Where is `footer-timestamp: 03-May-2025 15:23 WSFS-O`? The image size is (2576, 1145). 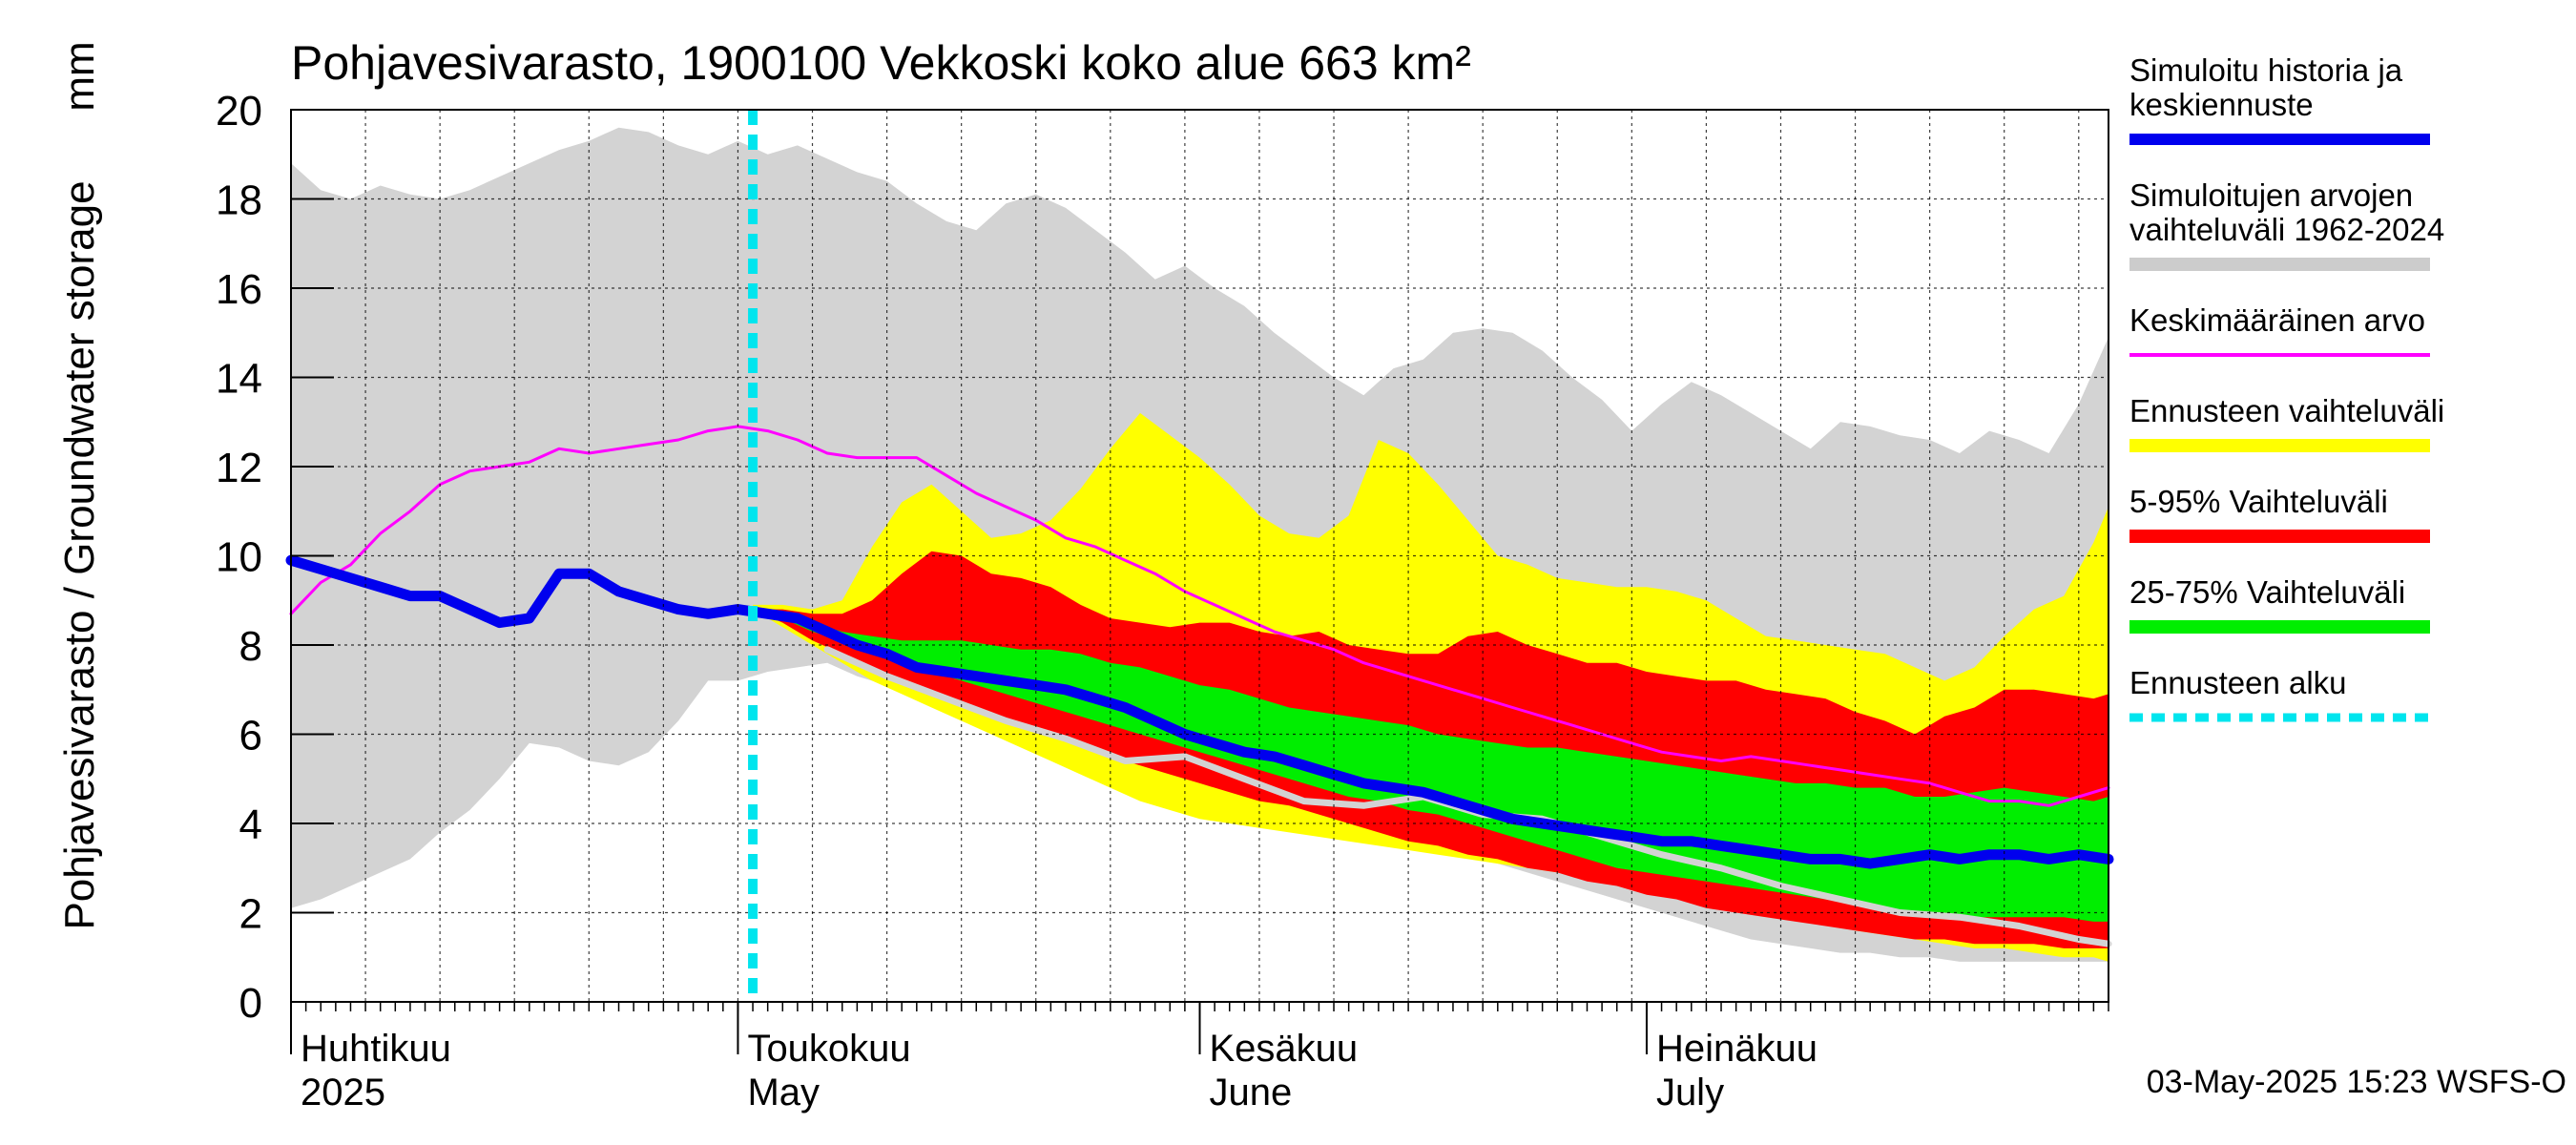
footer-timestamp: 03-May-2025 15:23 WSFS-O is located at coordinates (2356, 1082).